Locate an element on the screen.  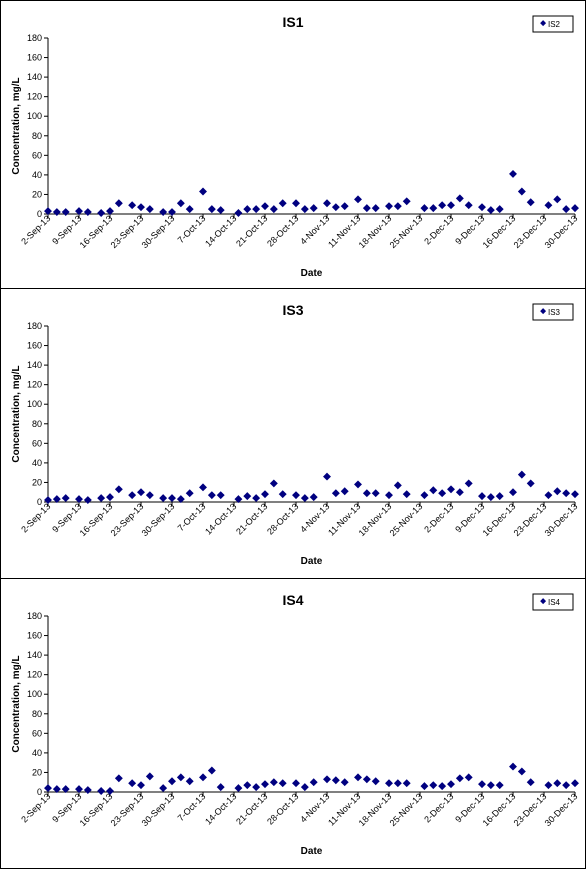
legend-box is located at coordinates (553, 602).